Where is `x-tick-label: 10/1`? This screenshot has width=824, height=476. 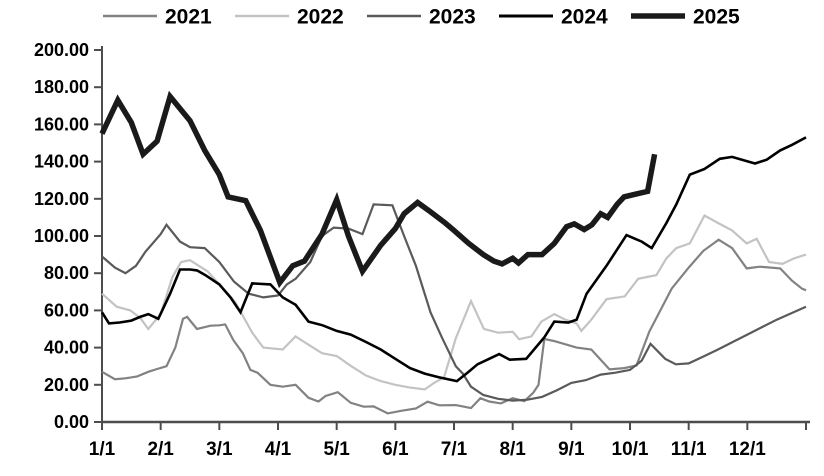
x-tick-label: 10/1 is located at coordinates (630, 449).